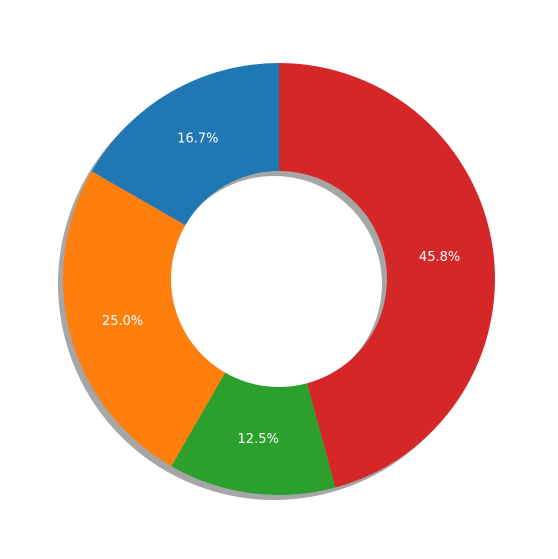 This screenshot has height=559, width=558. What do you see at coordinates (122, 321) in the screenshot?
I see `slice-label: 25.0%` at bounding box center [122, 321].